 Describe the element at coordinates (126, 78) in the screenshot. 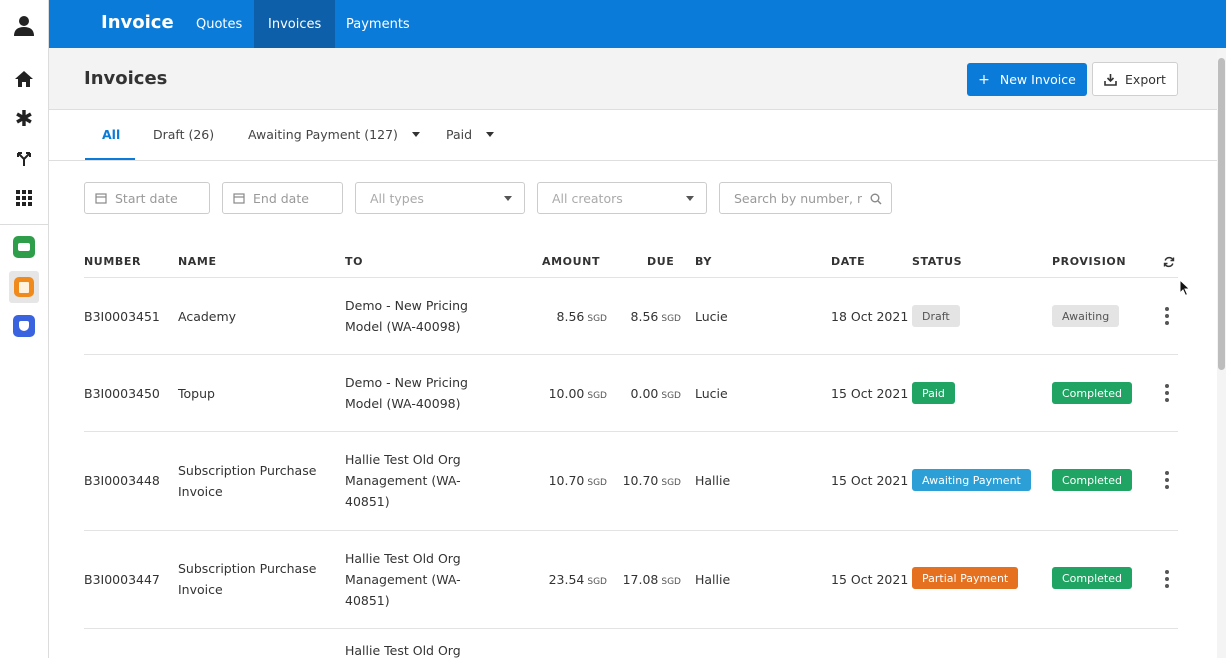

I see `page-title: Invoices` at that location.